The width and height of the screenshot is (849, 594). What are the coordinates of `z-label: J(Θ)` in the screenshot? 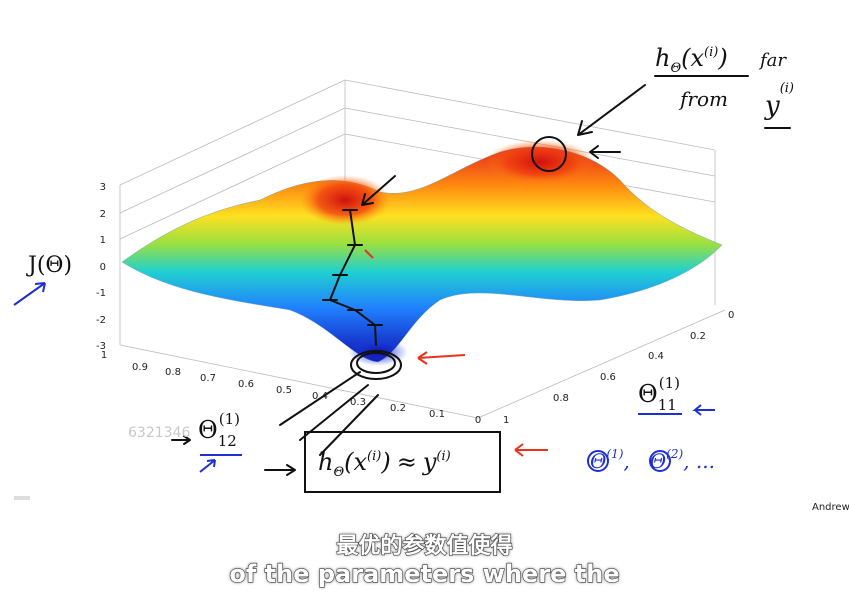 It's located at (49, 265).